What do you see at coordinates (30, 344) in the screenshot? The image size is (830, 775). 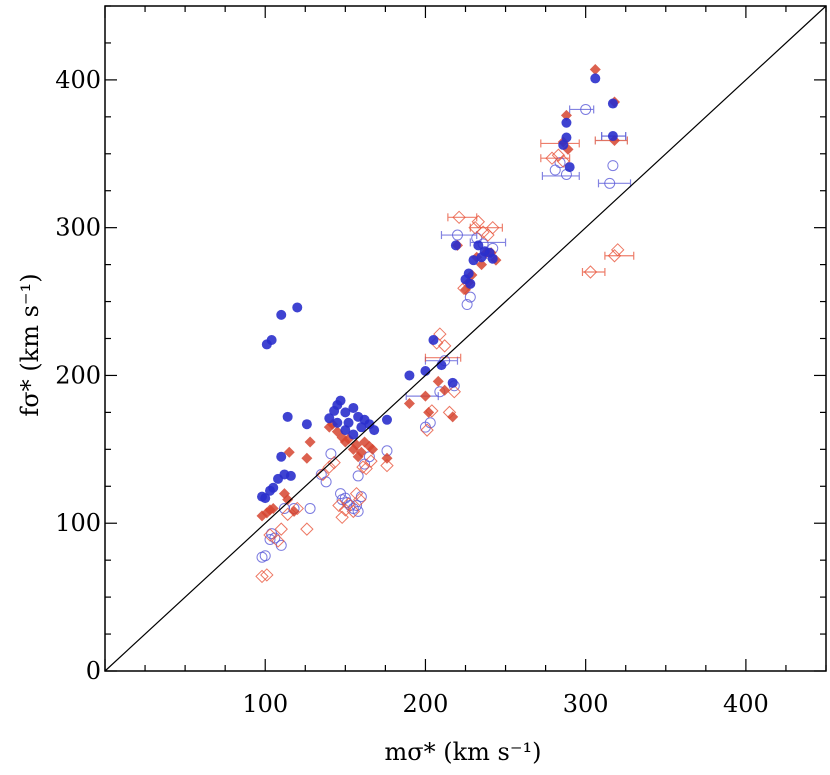 I see `y-axis-label: fσ* (km s⁻¹)` at bounding box center [30, 344].